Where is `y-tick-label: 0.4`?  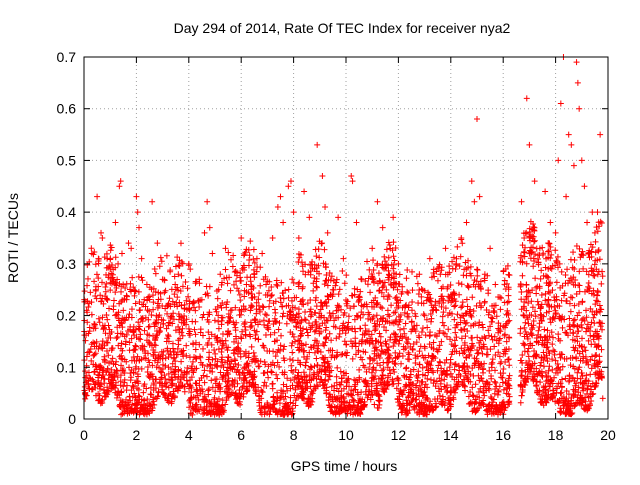
y-tick-label: 0.4 is located at coordinates (67, 212).